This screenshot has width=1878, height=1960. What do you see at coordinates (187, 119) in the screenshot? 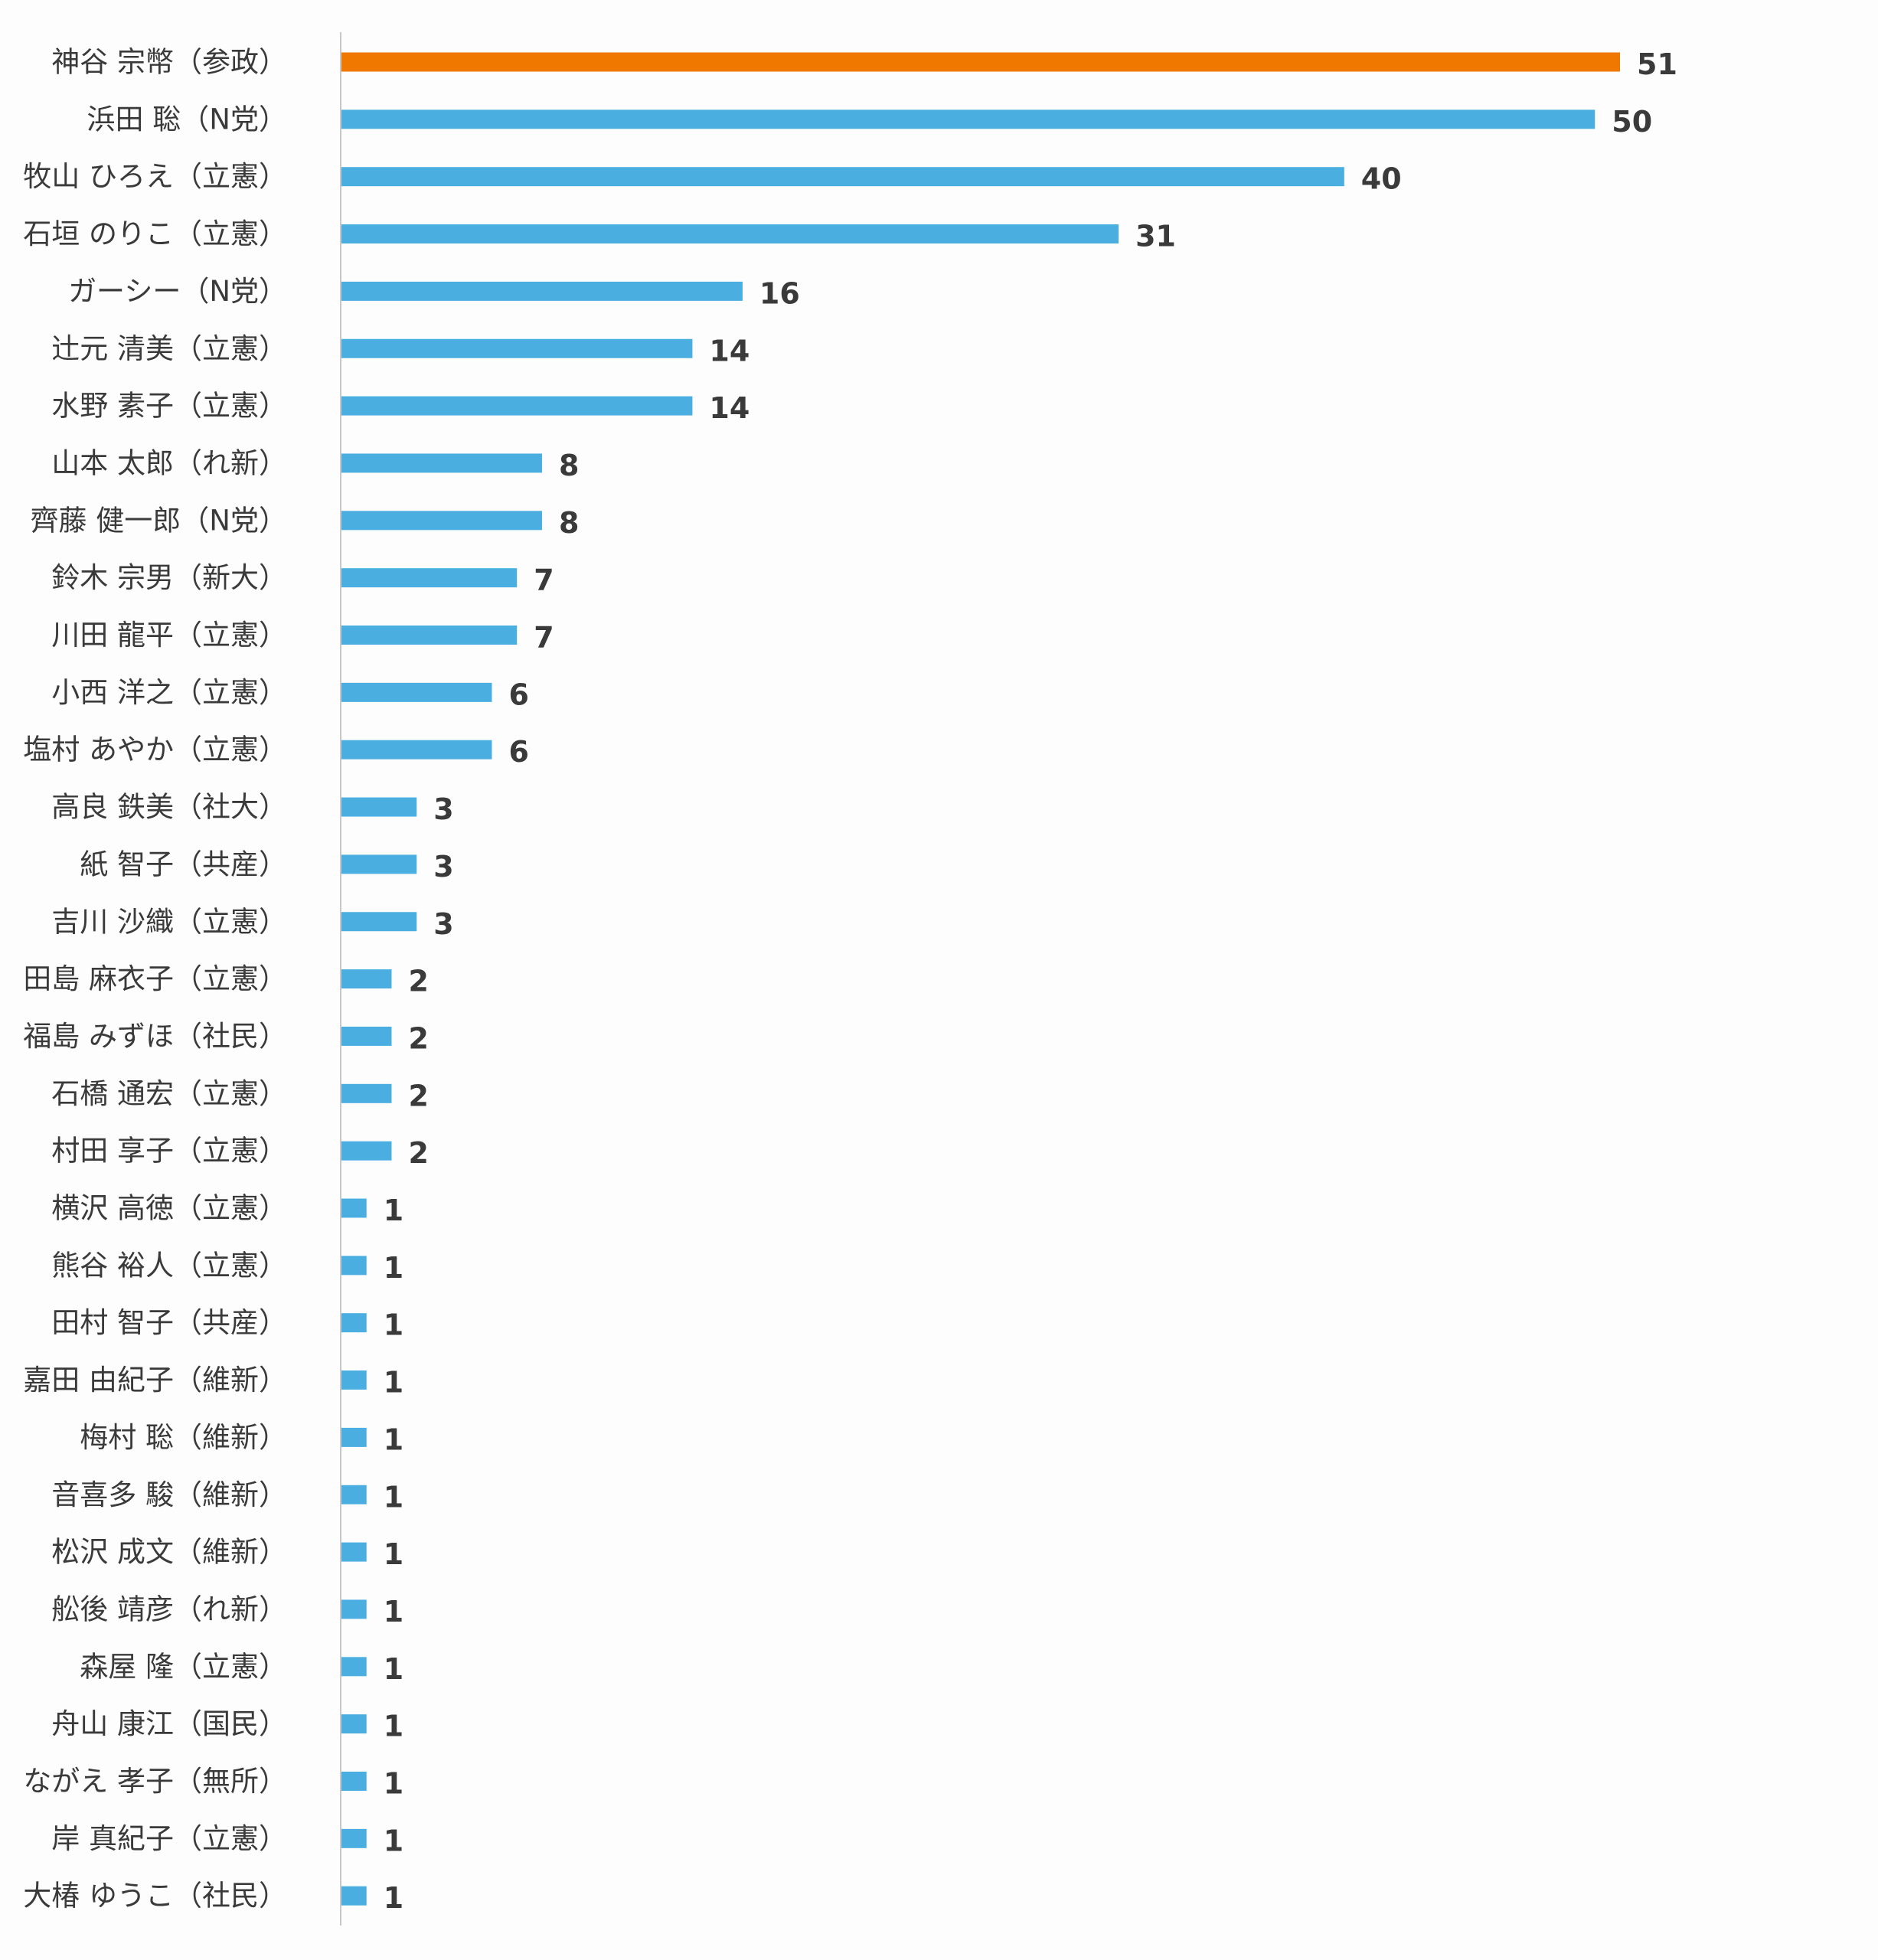
I see `category-label: 浜田 聡（N党）` at bounding box center [187, 119].